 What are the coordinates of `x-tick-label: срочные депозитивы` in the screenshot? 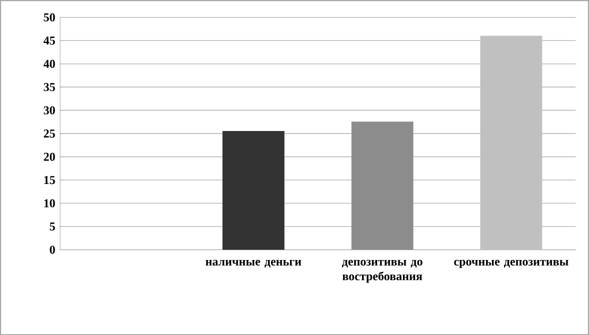 It's located at (511, 264).